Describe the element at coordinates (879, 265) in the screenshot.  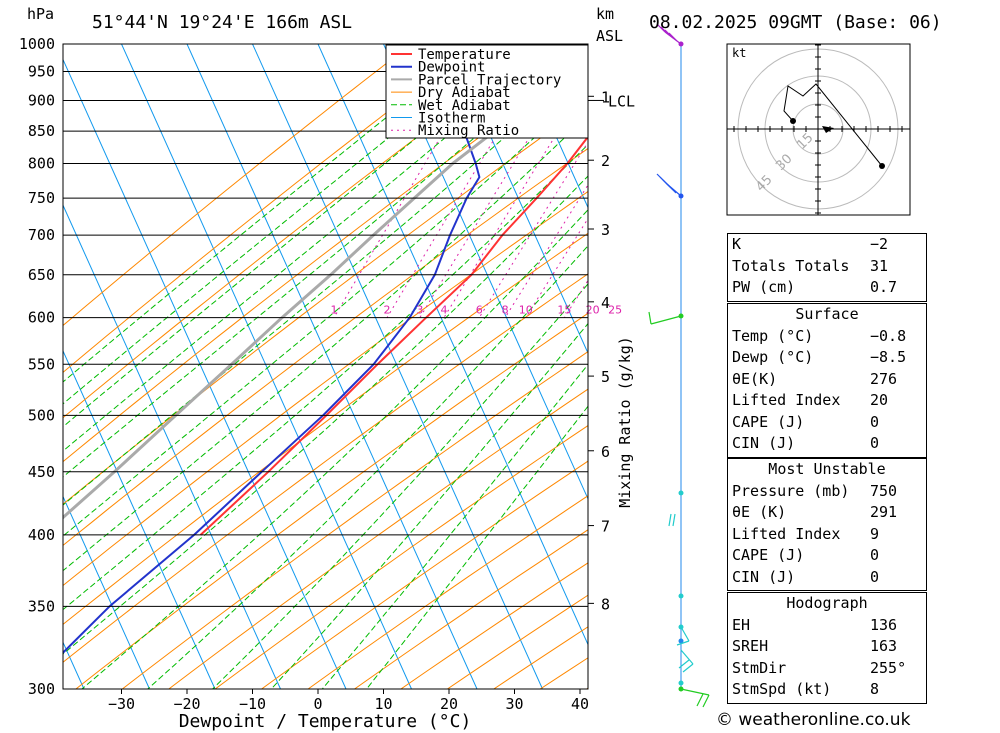
I see `index-value: 31` at that location.